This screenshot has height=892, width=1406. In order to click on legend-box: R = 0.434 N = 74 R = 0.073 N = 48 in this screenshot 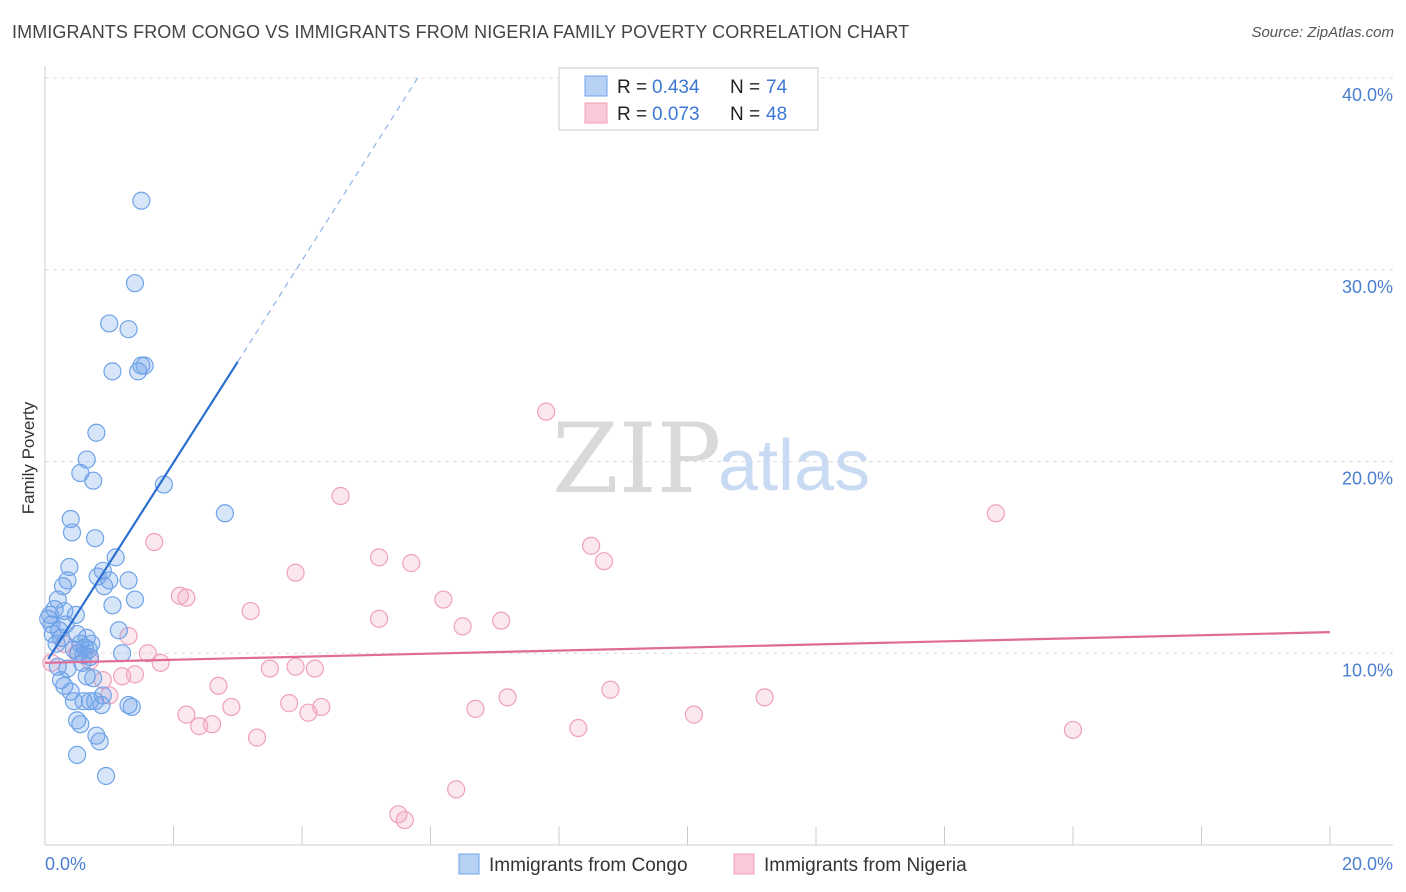, I will do `click(688, 99)`.